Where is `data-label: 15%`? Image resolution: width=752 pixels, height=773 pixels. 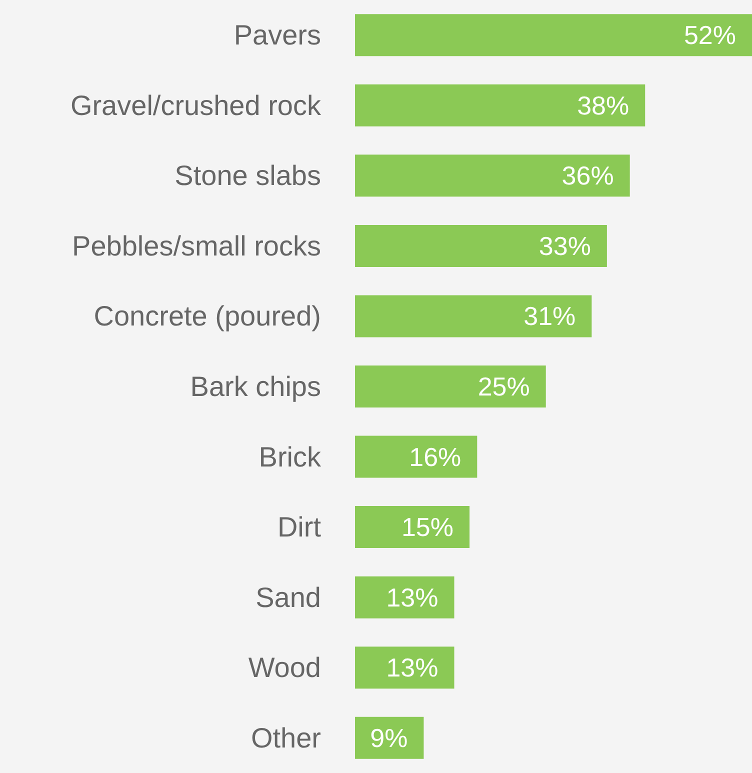
data-label: 15% is located at coordinates (427, 527).